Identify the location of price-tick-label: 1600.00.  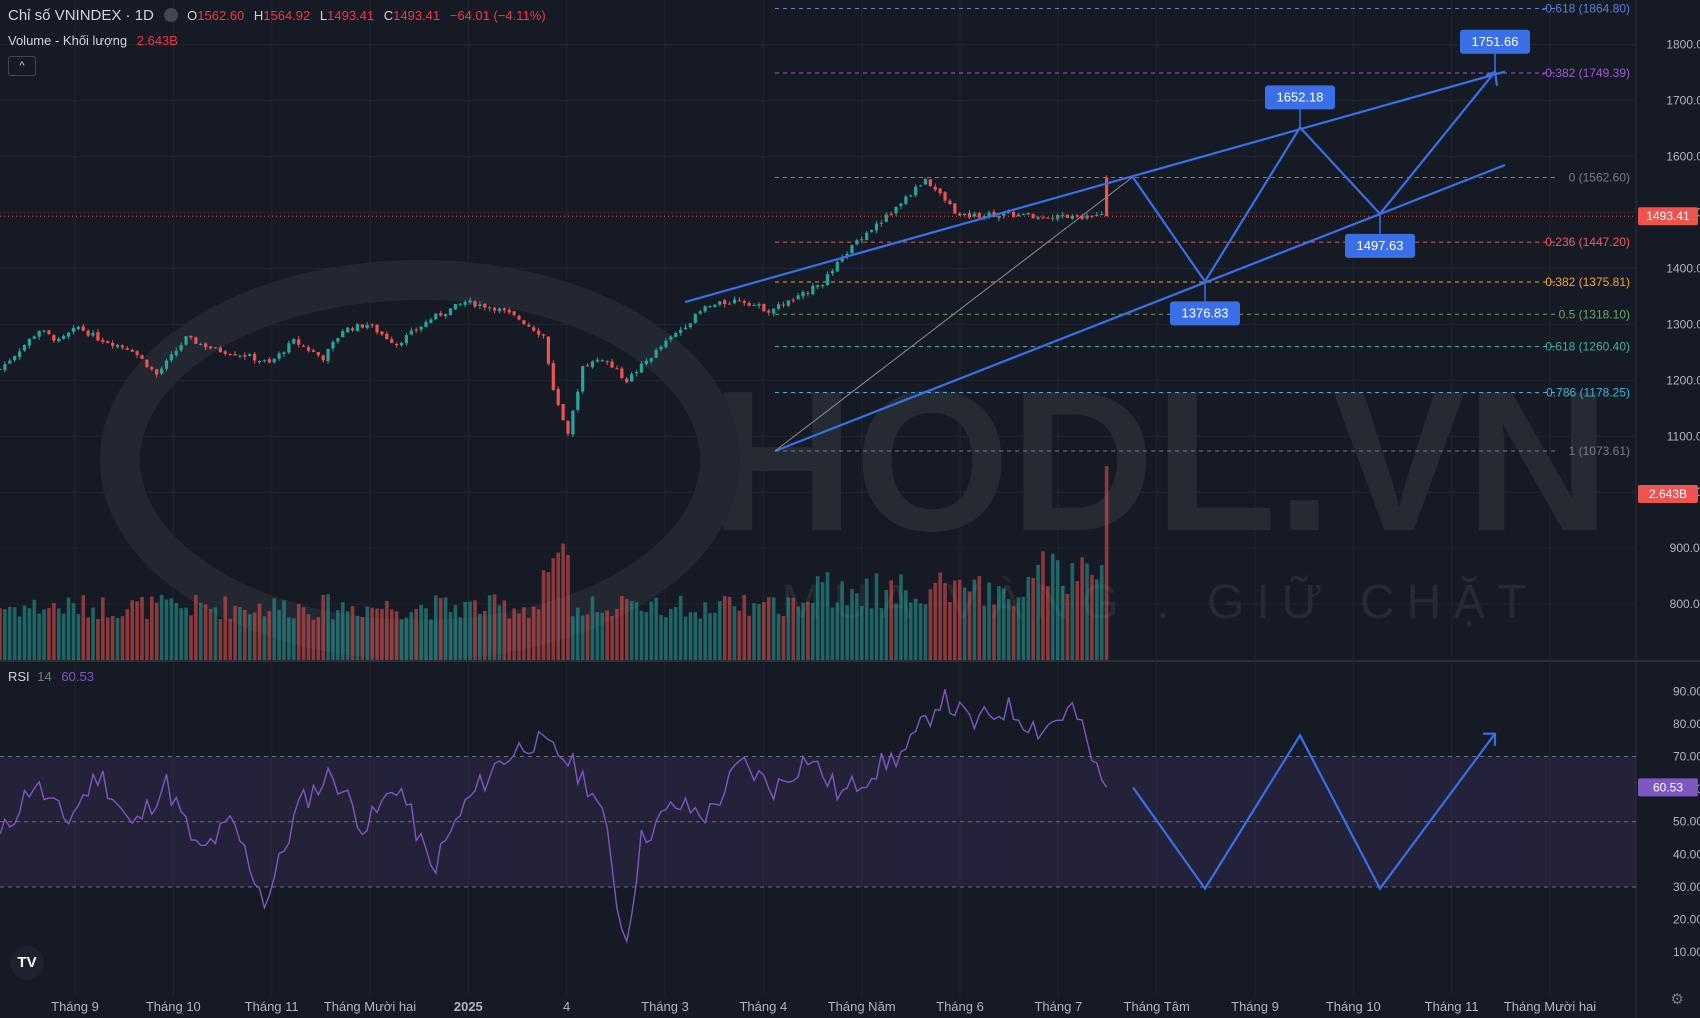
(1683, 157).